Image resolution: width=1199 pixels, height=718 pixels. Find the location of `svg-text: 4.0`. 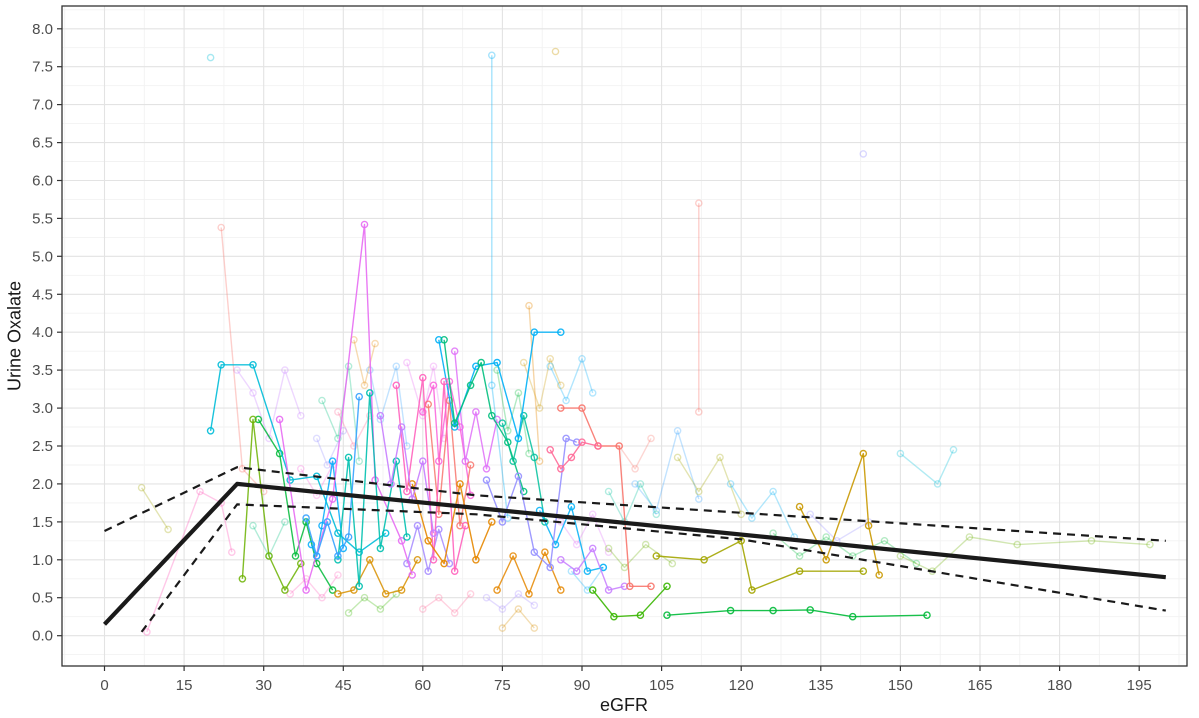

svg-text: 4.0 is located at coordinates (42, 332).